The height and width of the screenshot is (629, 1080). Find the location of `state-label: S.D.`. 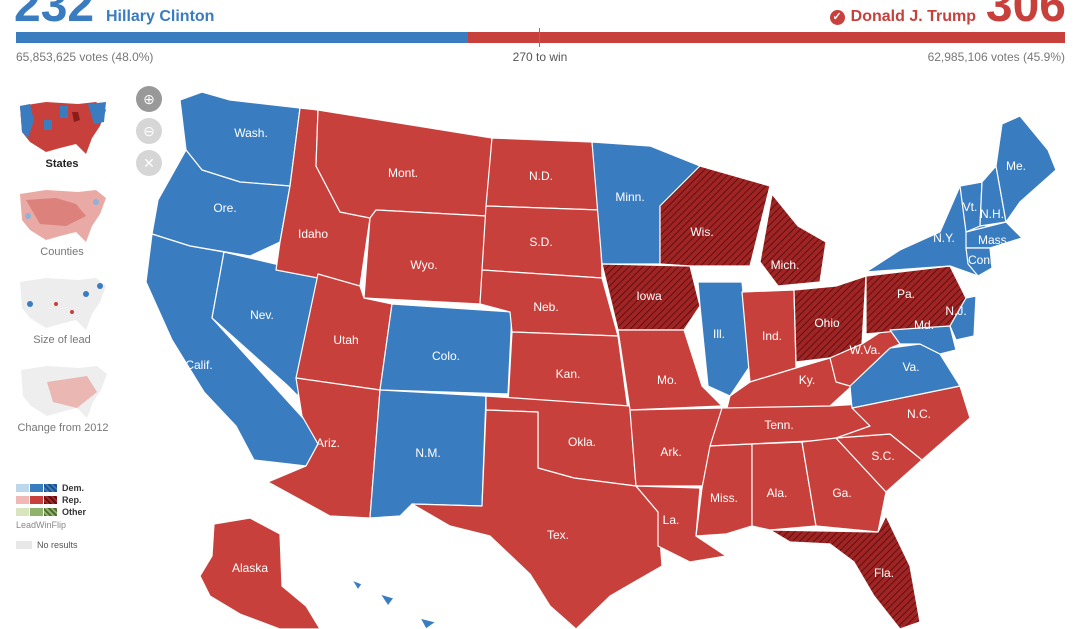

state-label: S.D. is located at coordinates (540, 242).